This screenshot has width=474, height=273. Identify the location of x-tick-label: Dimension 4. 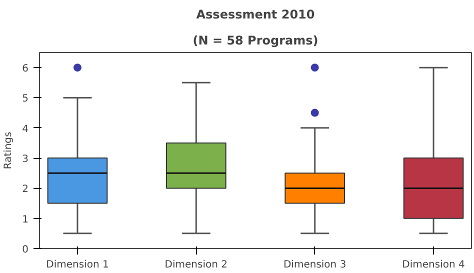
(433, 265).